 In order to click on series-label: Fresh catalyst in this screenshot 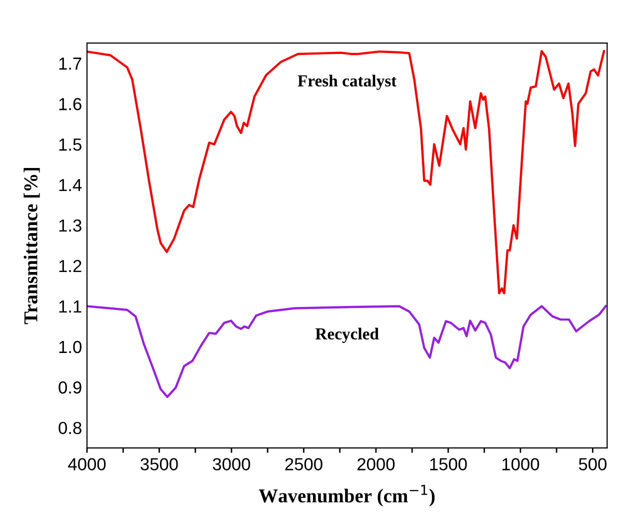, I will do `click(347, 82)`.